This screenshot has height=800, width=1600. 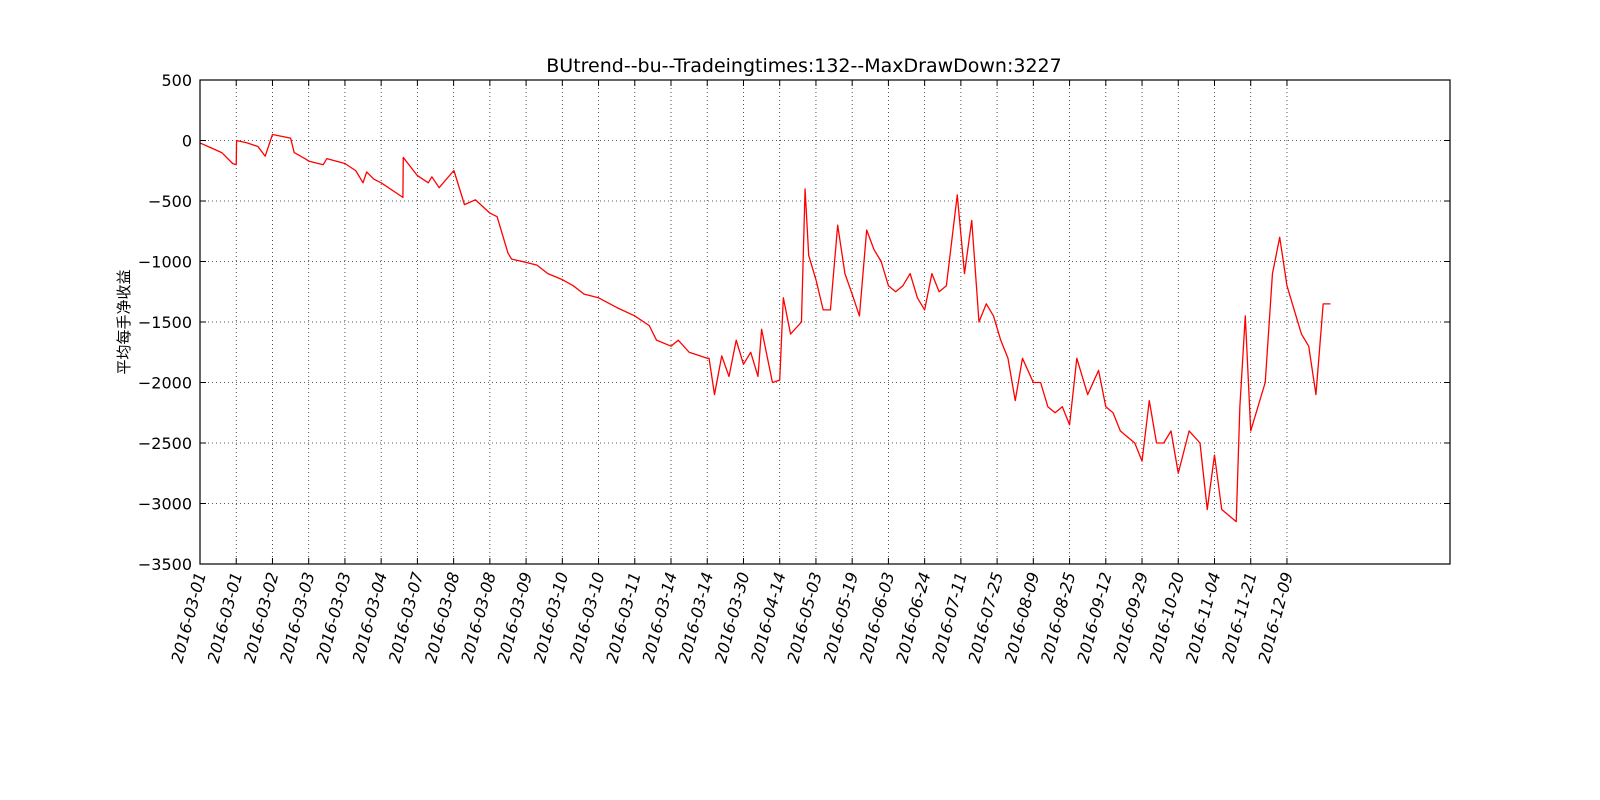 I want to click on x-tick-label: 2016-06-03, so click(x=877, y=617).